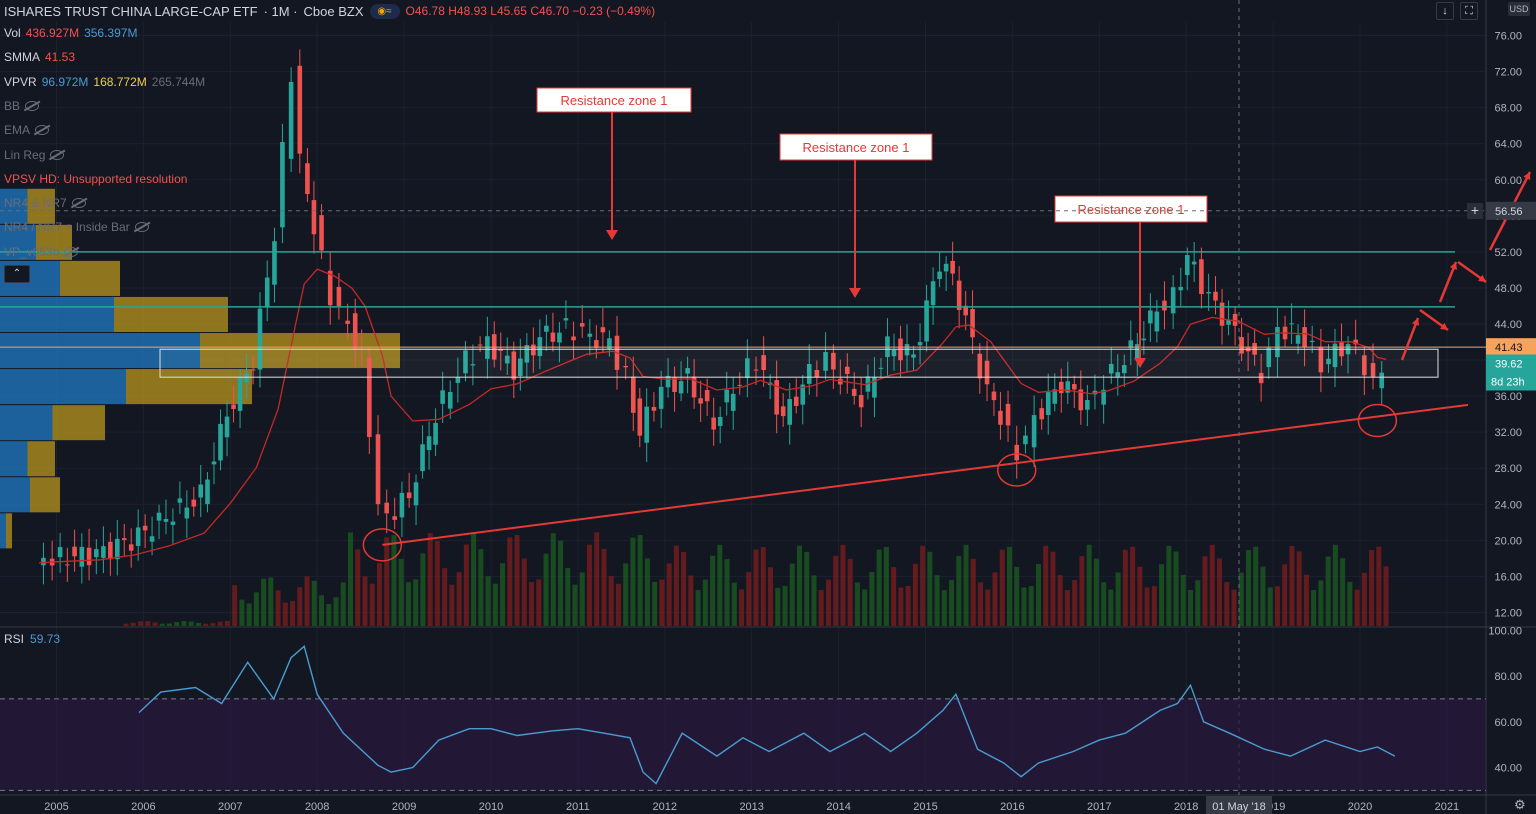 The width and height of the screenshot is (1536, 814). Describe the element at coordinates (1475, 211) in the screenshot. I see `add-alert-plus-icon: +` at that location.